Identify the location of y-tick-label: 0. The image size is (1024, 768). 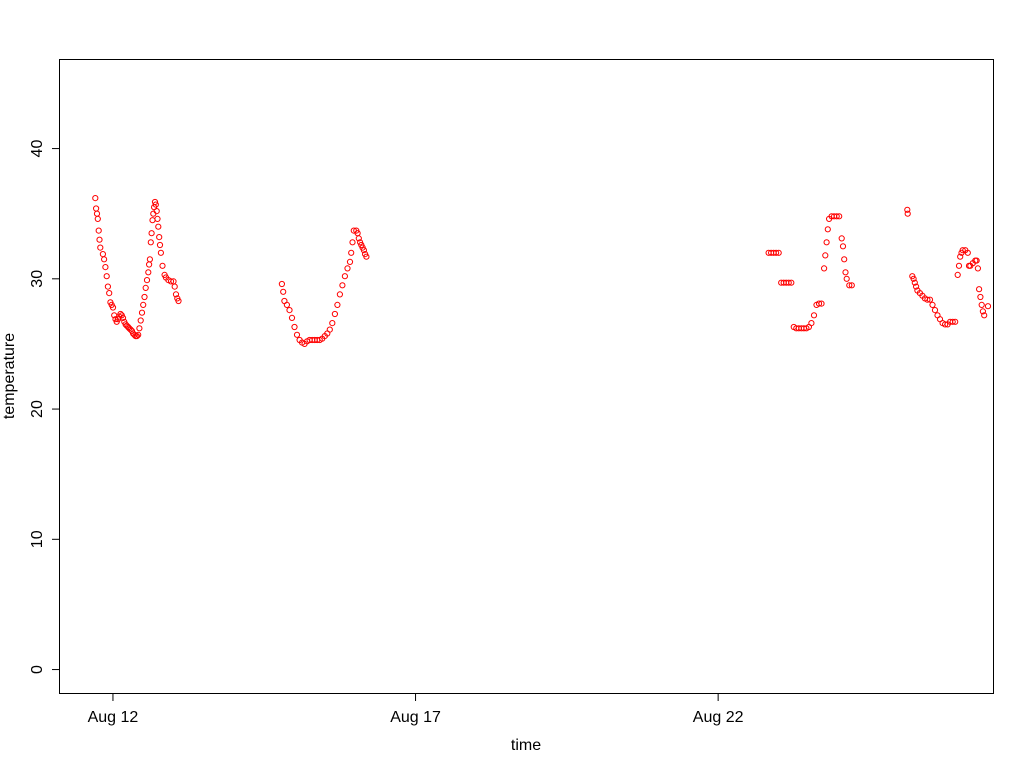
(37, 669).